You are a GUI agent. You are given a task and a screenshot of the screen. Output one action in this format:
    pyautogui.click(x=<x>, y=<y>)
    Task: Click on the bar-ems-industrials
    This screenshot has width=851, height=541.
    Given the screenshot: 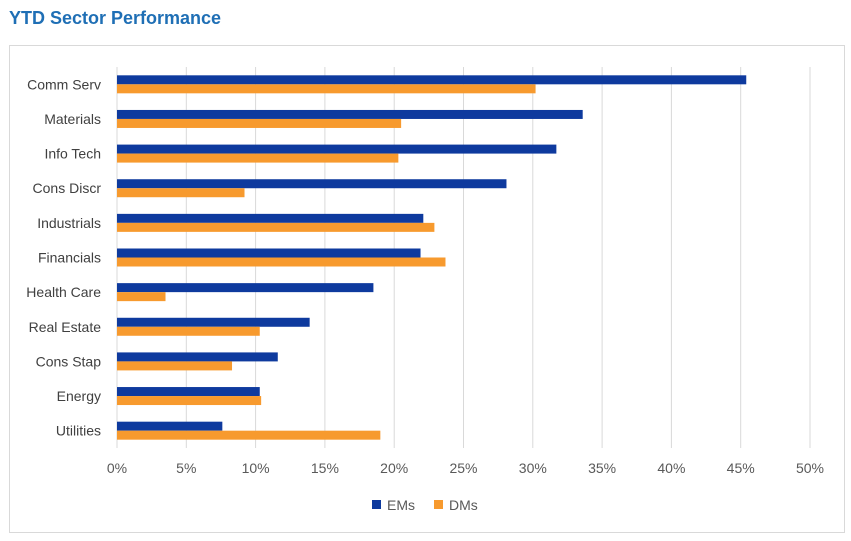 What is the action you would take?
    pyautogui.click(x=270, y=218)
    